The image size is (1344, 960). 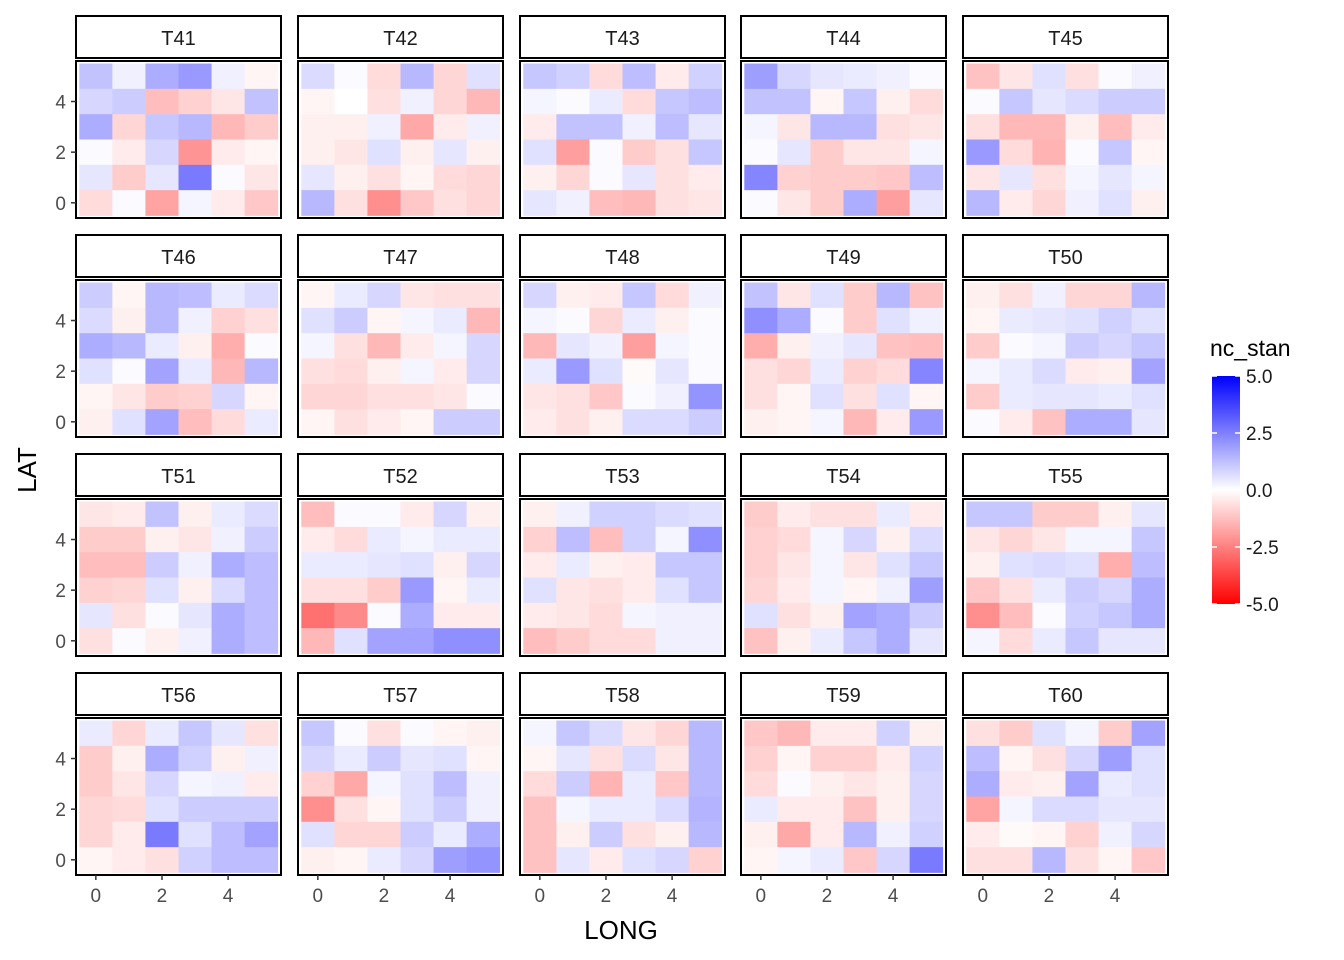 I want to click on facet-T46: T46 0 2 4, so click(x=168, y=336).